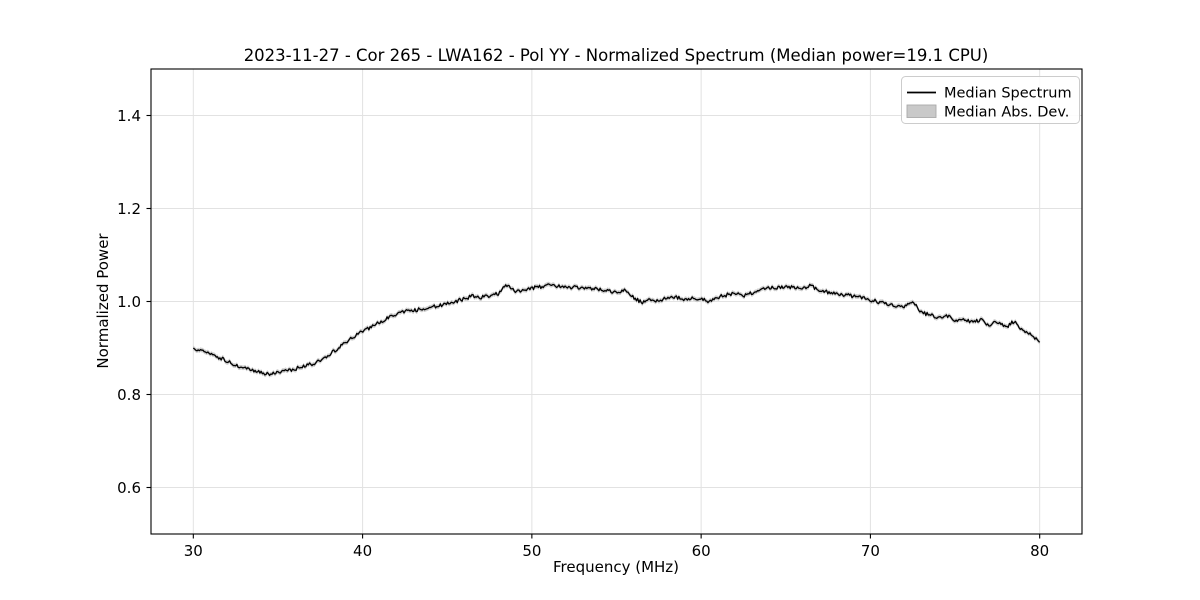  What do you see at coordinates (701, 551) in the screenshot?
I see `x-tick-label: 60` at bounding box center [701, 551].